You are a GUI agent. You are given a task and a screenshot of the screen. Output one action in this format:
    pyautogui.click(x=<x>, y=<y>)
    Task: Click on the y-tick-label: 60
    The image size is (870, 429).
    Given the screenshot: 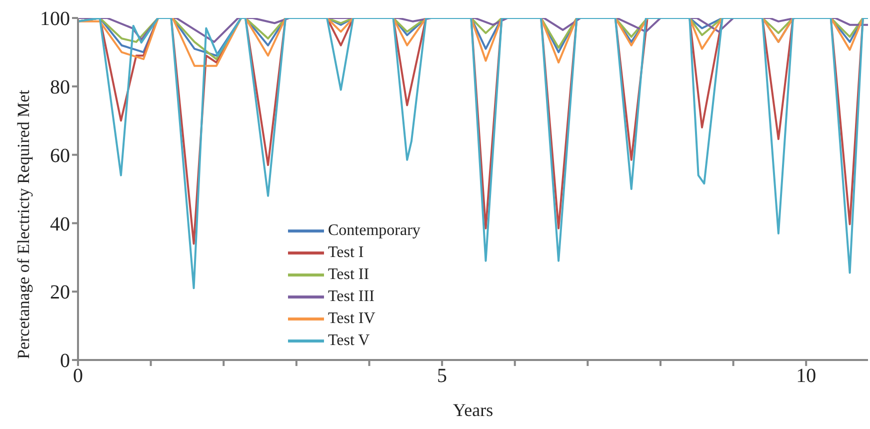 What is the action you would take?
    pyautogui.click(x=60, y=155)
    